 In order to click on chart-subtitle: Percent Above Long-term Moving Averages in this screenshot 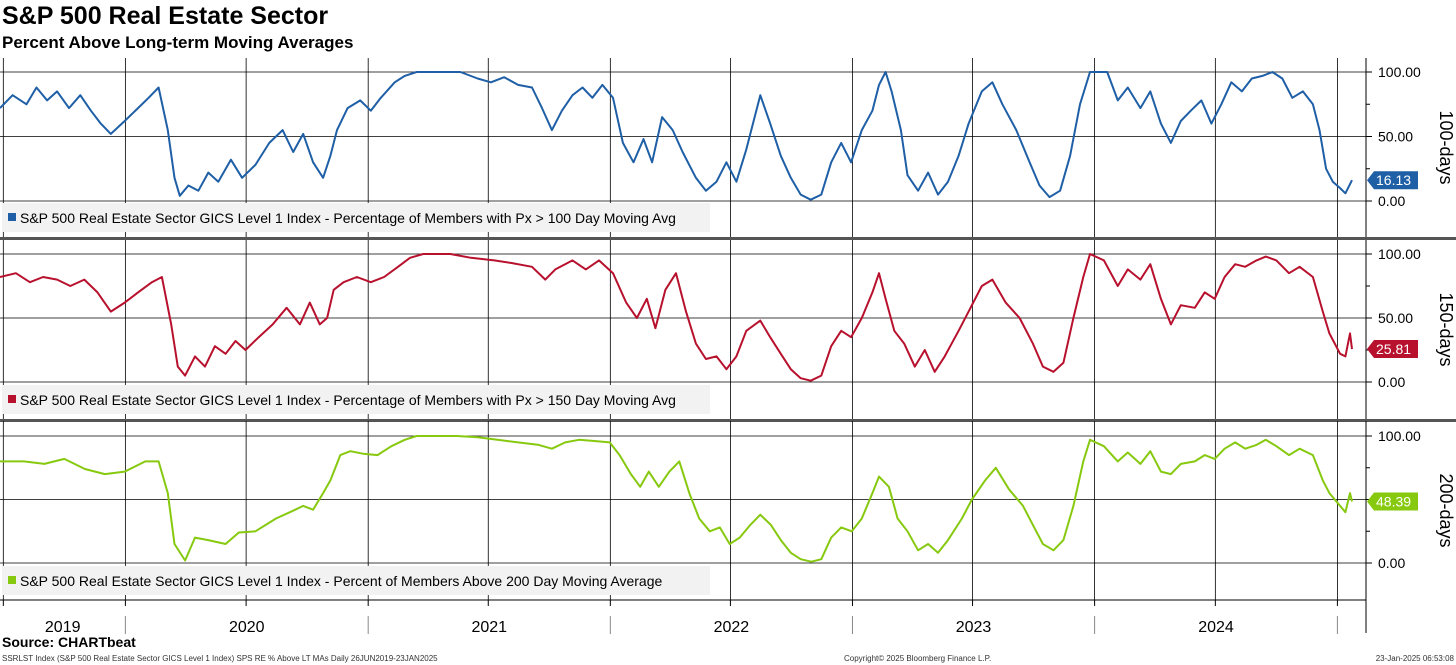, I will do `click(178, 42)`.